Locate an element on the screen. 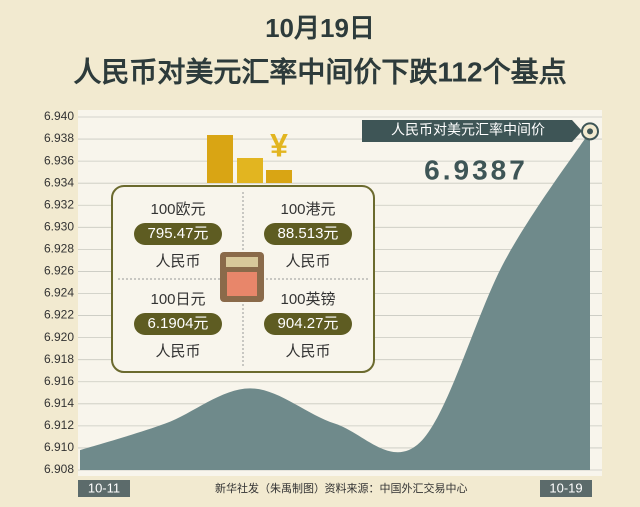  inset-amount: 100英镑 is located at coordinates (307, 299).